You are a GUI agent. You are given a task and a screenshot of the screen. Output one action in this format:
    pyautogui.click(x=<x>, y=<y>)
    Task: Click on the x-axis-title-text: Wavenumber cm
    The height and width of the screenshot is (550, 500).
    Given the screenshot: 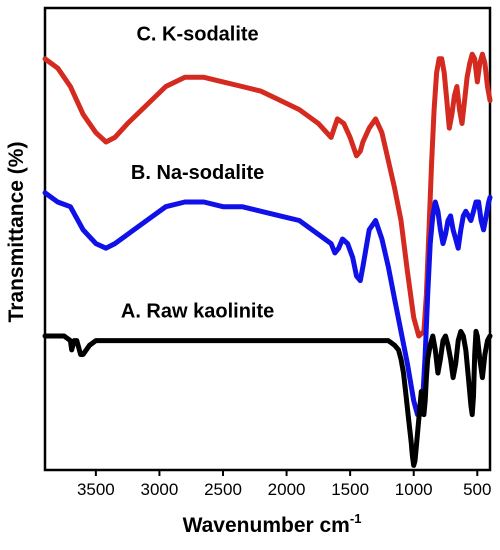 What is the action you would take?
    pyautogui.click(x=266, y=525)
    